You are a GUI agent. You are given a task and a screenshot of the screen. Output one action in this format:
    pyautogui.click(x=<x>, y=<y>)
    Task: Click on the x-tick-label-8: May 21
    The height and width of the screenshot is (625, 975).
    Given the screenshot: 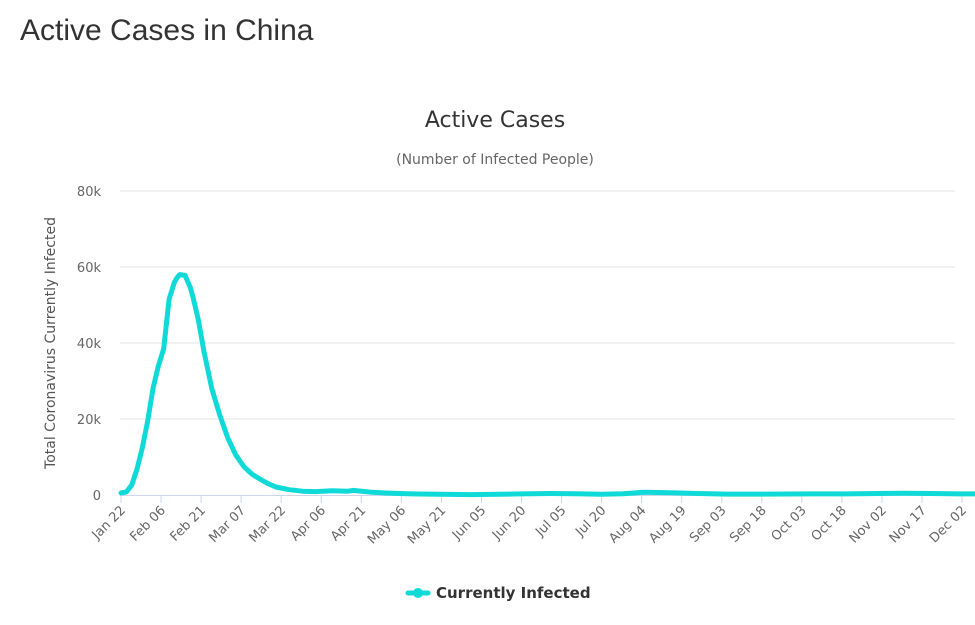 What is the action you would take?
    pyautogui.click(x=427, y=525)
    